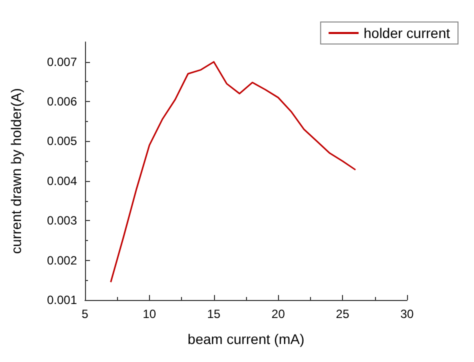  What do you see at coordinates (62, 61) in the screenshot?
I see `y-tick-label: 0.007` at bounding box center [62, 61].